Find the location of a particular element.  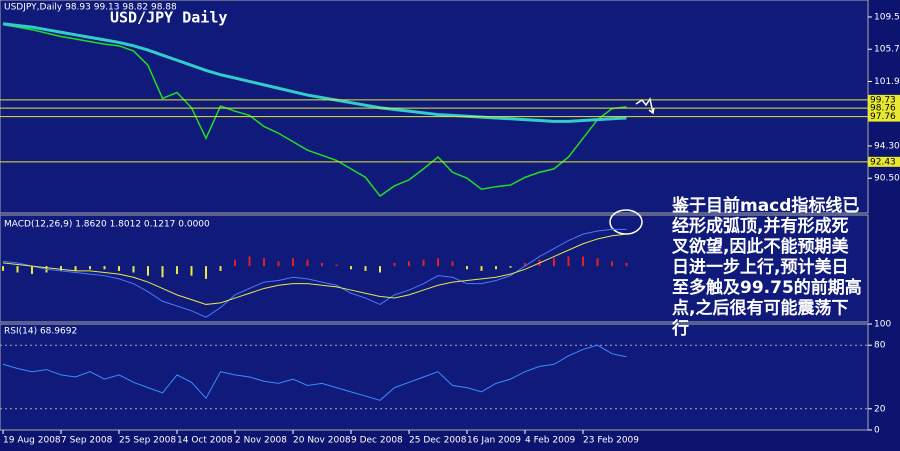

annotation: 点,之后很有可能震荡下 is located at coordinates (760, 308).